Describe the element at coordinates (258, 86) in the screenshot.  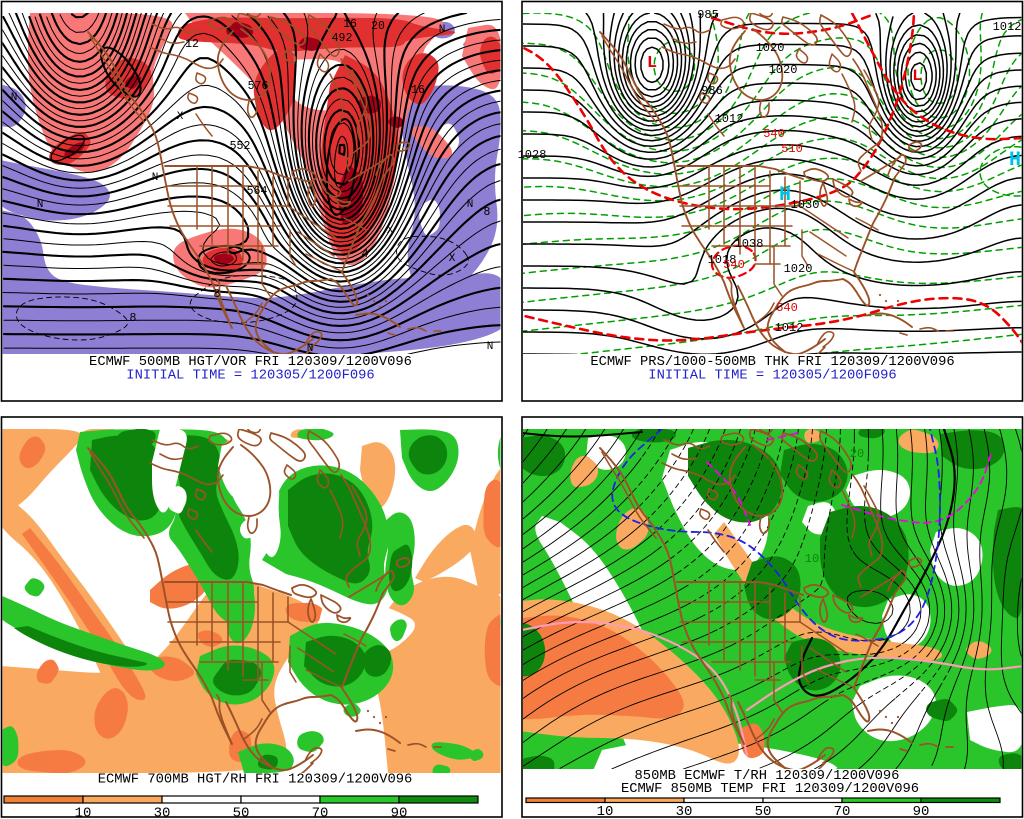
I see `svg-text: 576` at that location.